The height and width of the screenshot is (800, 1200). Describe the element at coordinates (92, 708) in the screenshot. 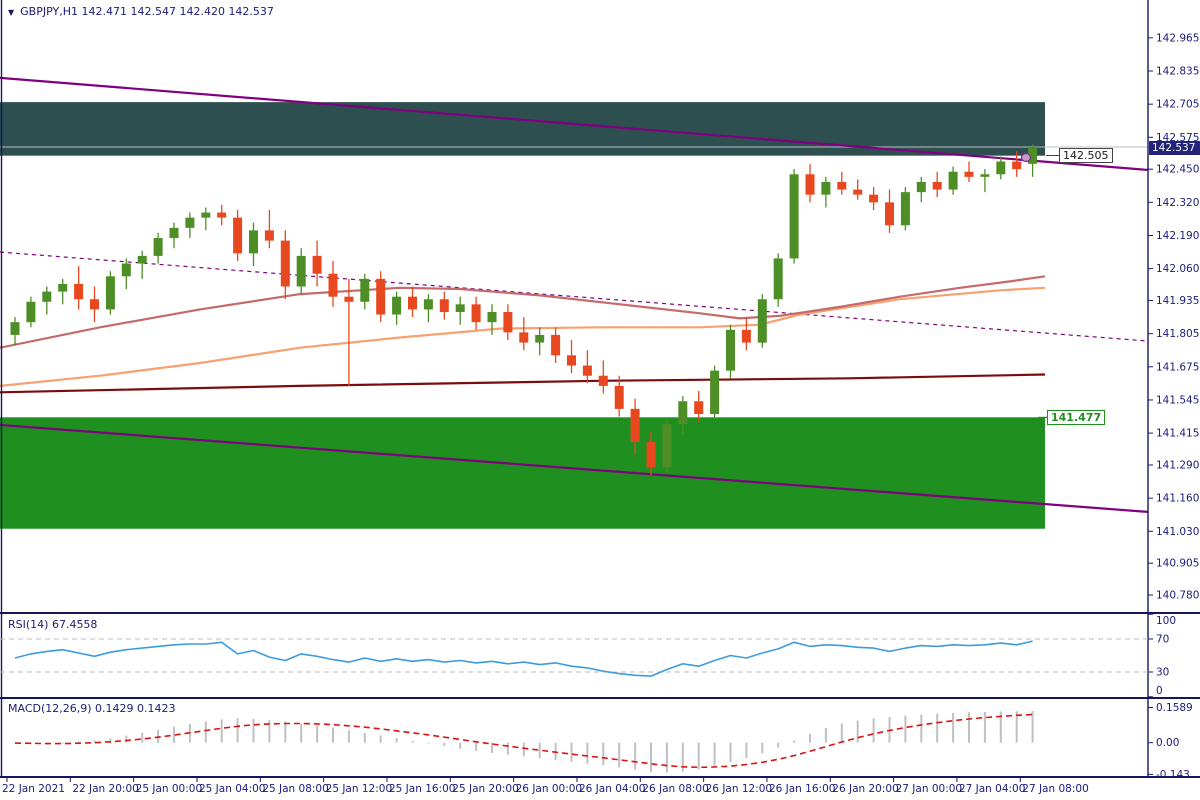

I see `macd-indicator-label: MACD(12,26,9) 0.1429 0.1423` at that location.